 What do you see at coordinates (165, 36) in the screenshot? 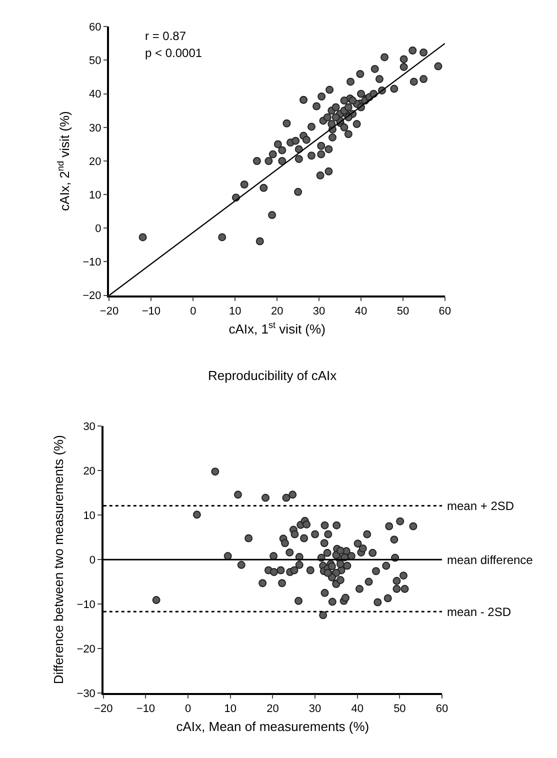
I see `annotation: r = 0.87` at bounding box center [165, 36].